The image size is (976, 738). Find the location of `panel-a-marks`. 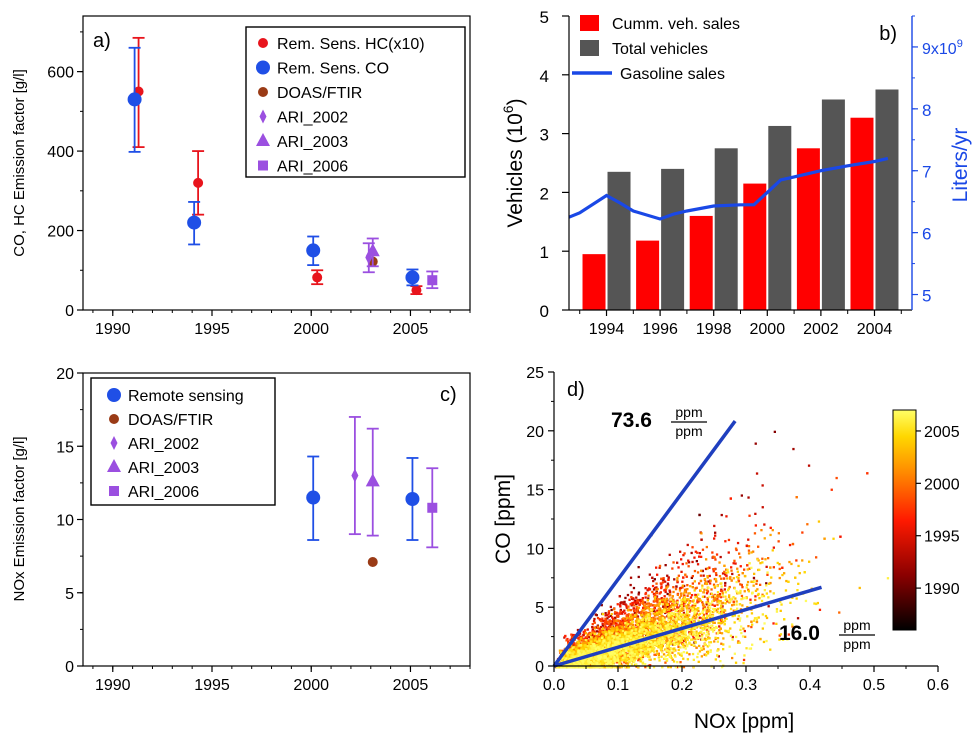

panel-a-marks is located at coordinates (283, 166).